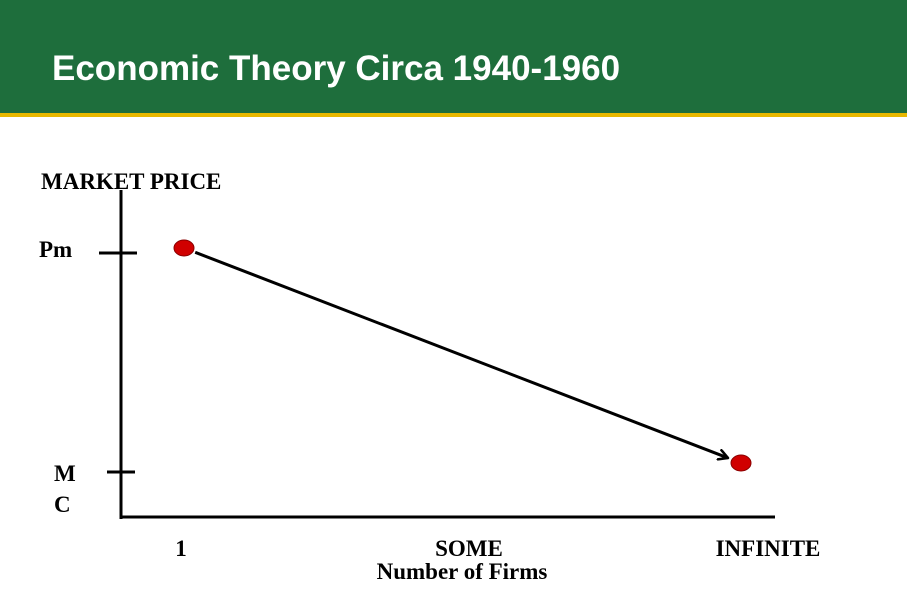 The image size is (907, 599). I want to click on data-point-perfect-competition, so click(741, 463).